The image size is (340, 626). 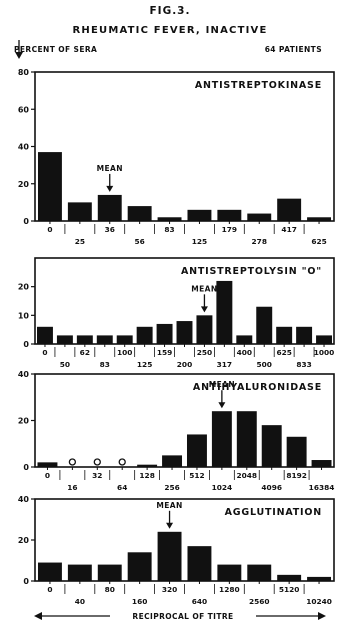 I want to click on x-tick-label: 400, so click(x=244, y=352).